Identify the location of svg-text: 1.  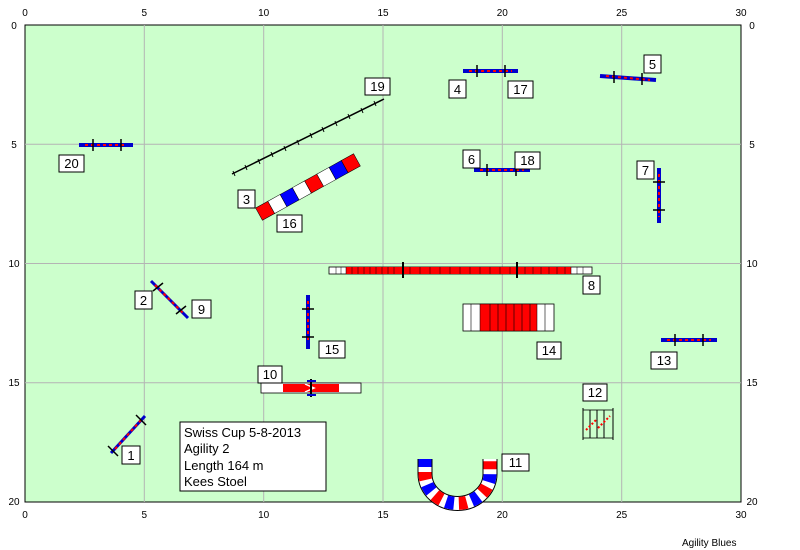
(130, 455).